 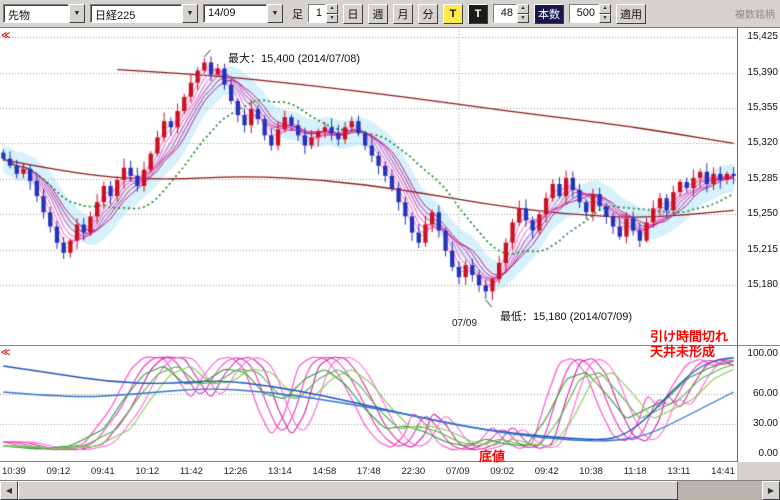 What do you see at coordinates (762, 37) in the screenshot?
I see `price-axis-label: 15,425` at bounding box center [762, 37].